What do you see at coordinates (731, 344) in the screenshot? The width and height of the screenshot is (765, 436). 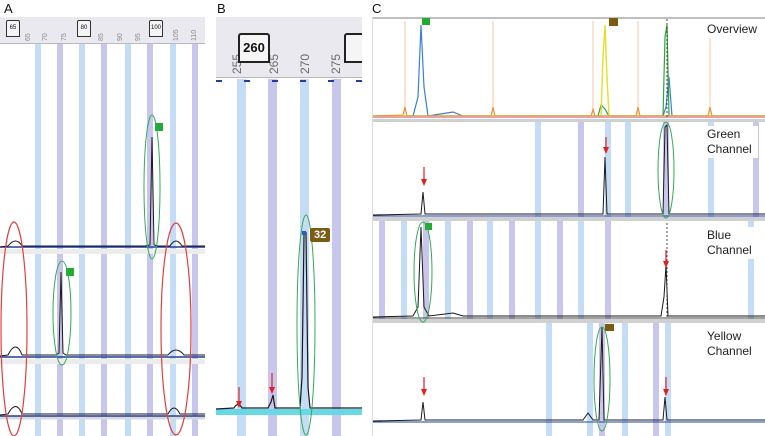 I see `channel-label-yellow: Yellow Channel` at bounding box center [731, 344].